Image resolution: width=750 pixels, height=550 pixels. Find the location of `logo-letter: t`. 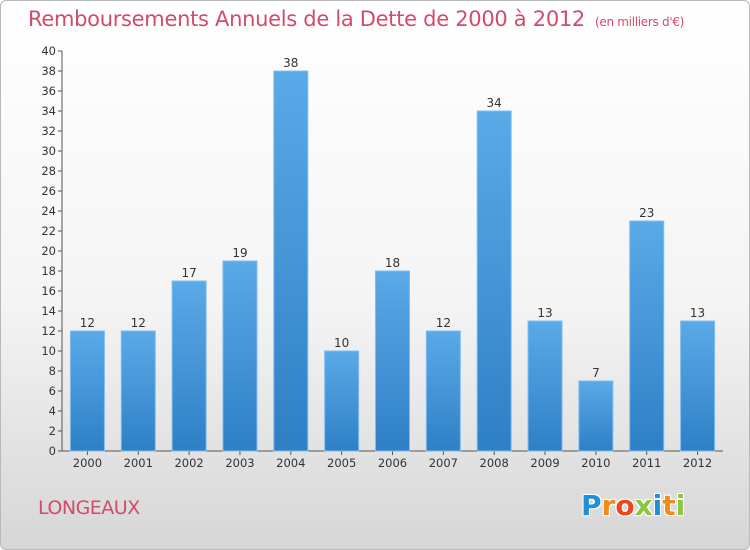

logo-letter: t is located at coordinates (669, 505).